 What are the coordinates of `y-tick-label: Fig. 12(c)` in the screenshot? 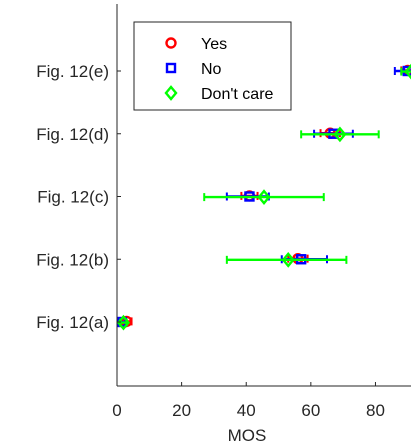 It's located at (73, 197).